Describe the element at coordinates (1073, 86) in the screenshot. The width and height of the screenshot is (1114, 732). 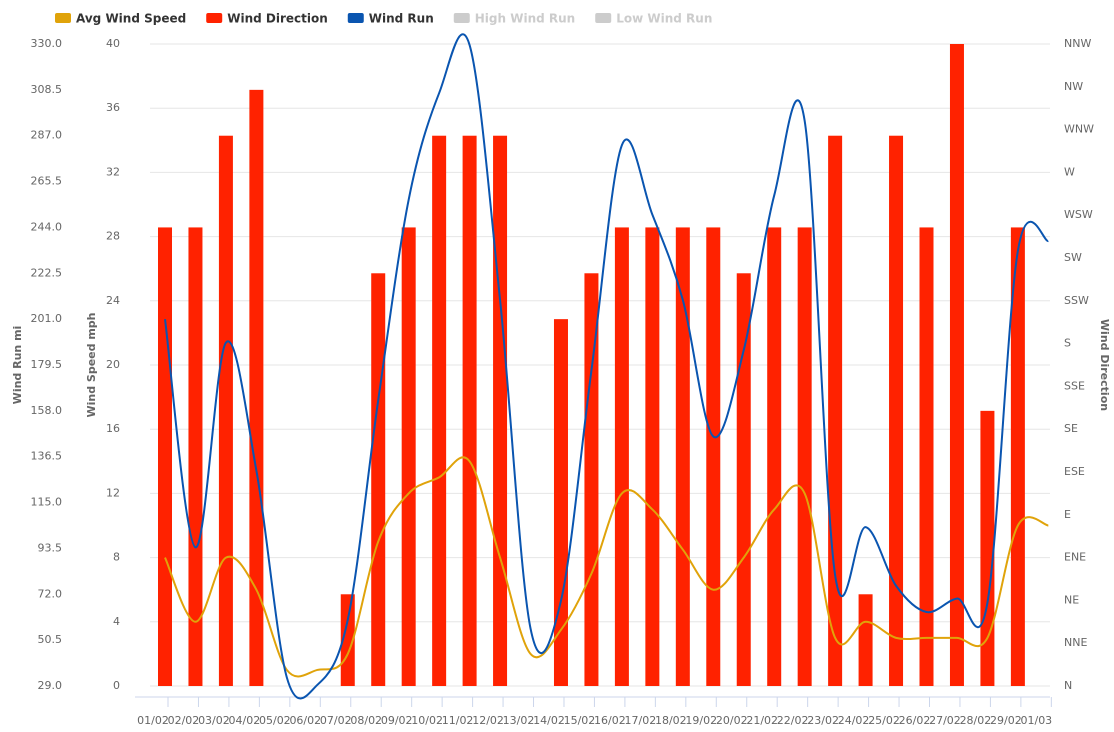
I see `y3-tick-label: NW` at that location.